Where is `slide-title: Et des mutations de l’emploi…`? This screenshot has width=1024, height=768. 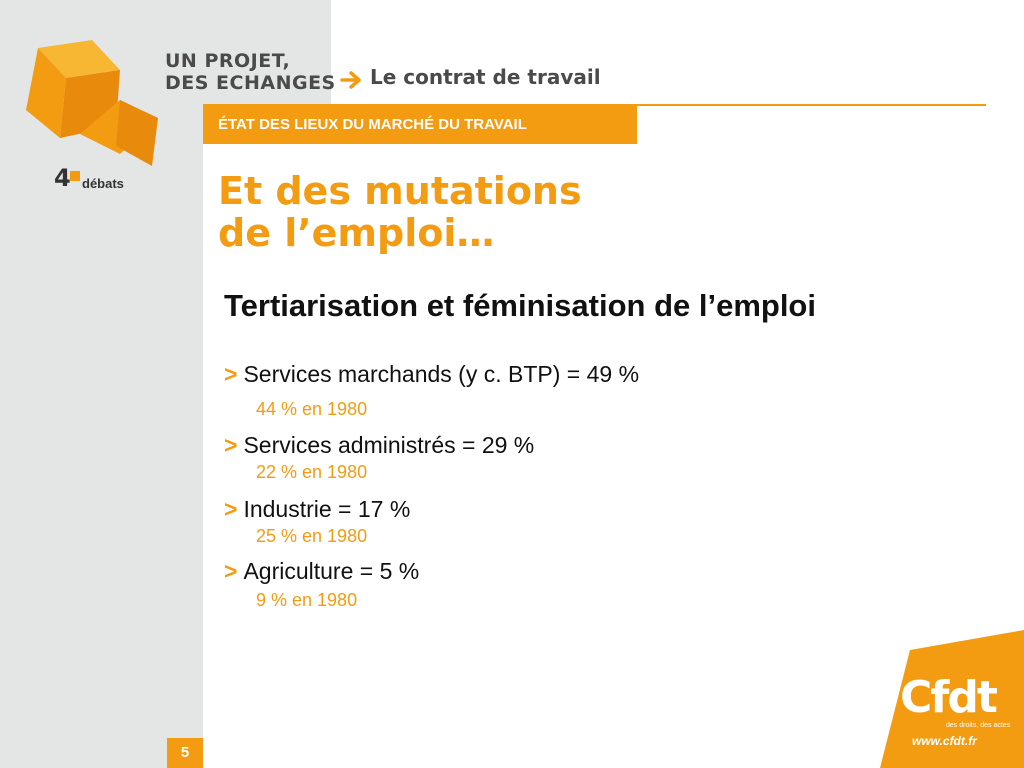
slide-title: Et des mutations de l’emploi… is located at coordinates (400, 212).